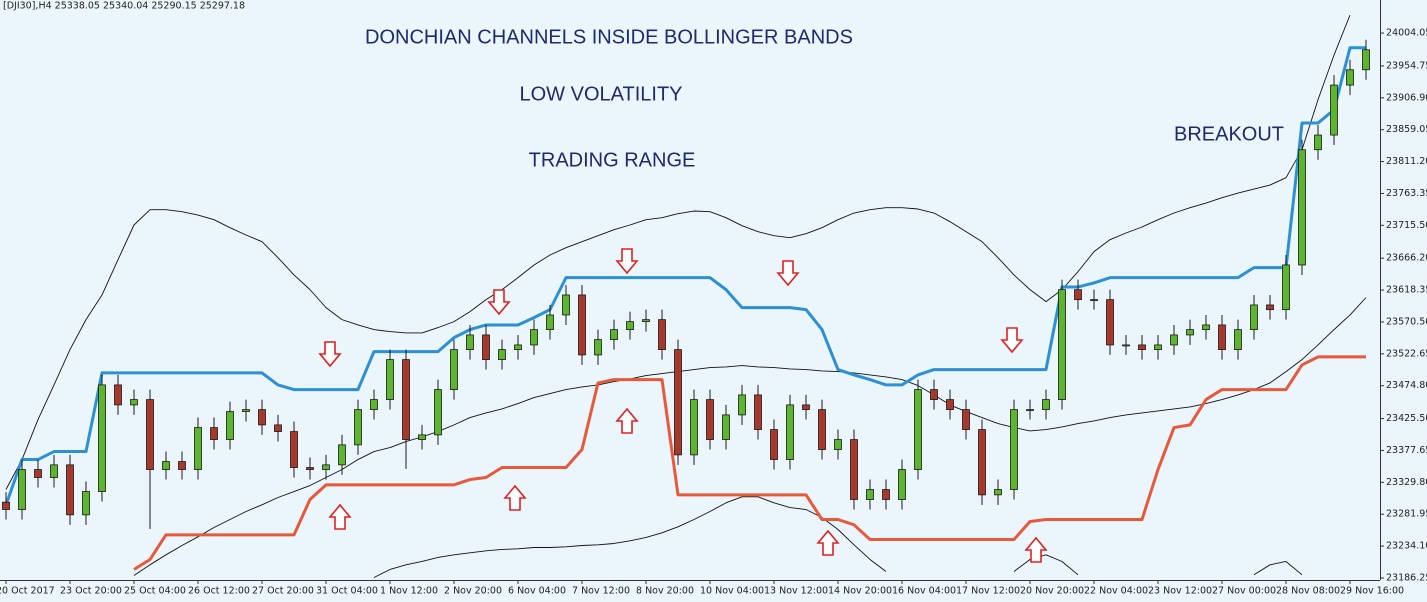 The width and height of the screenshot is (1427, 602). What do you see at coordinates (665, 591) in the screenshot?
I see `x-tick-label: 8 Nov 20:00` at bounding box center [665, 591].